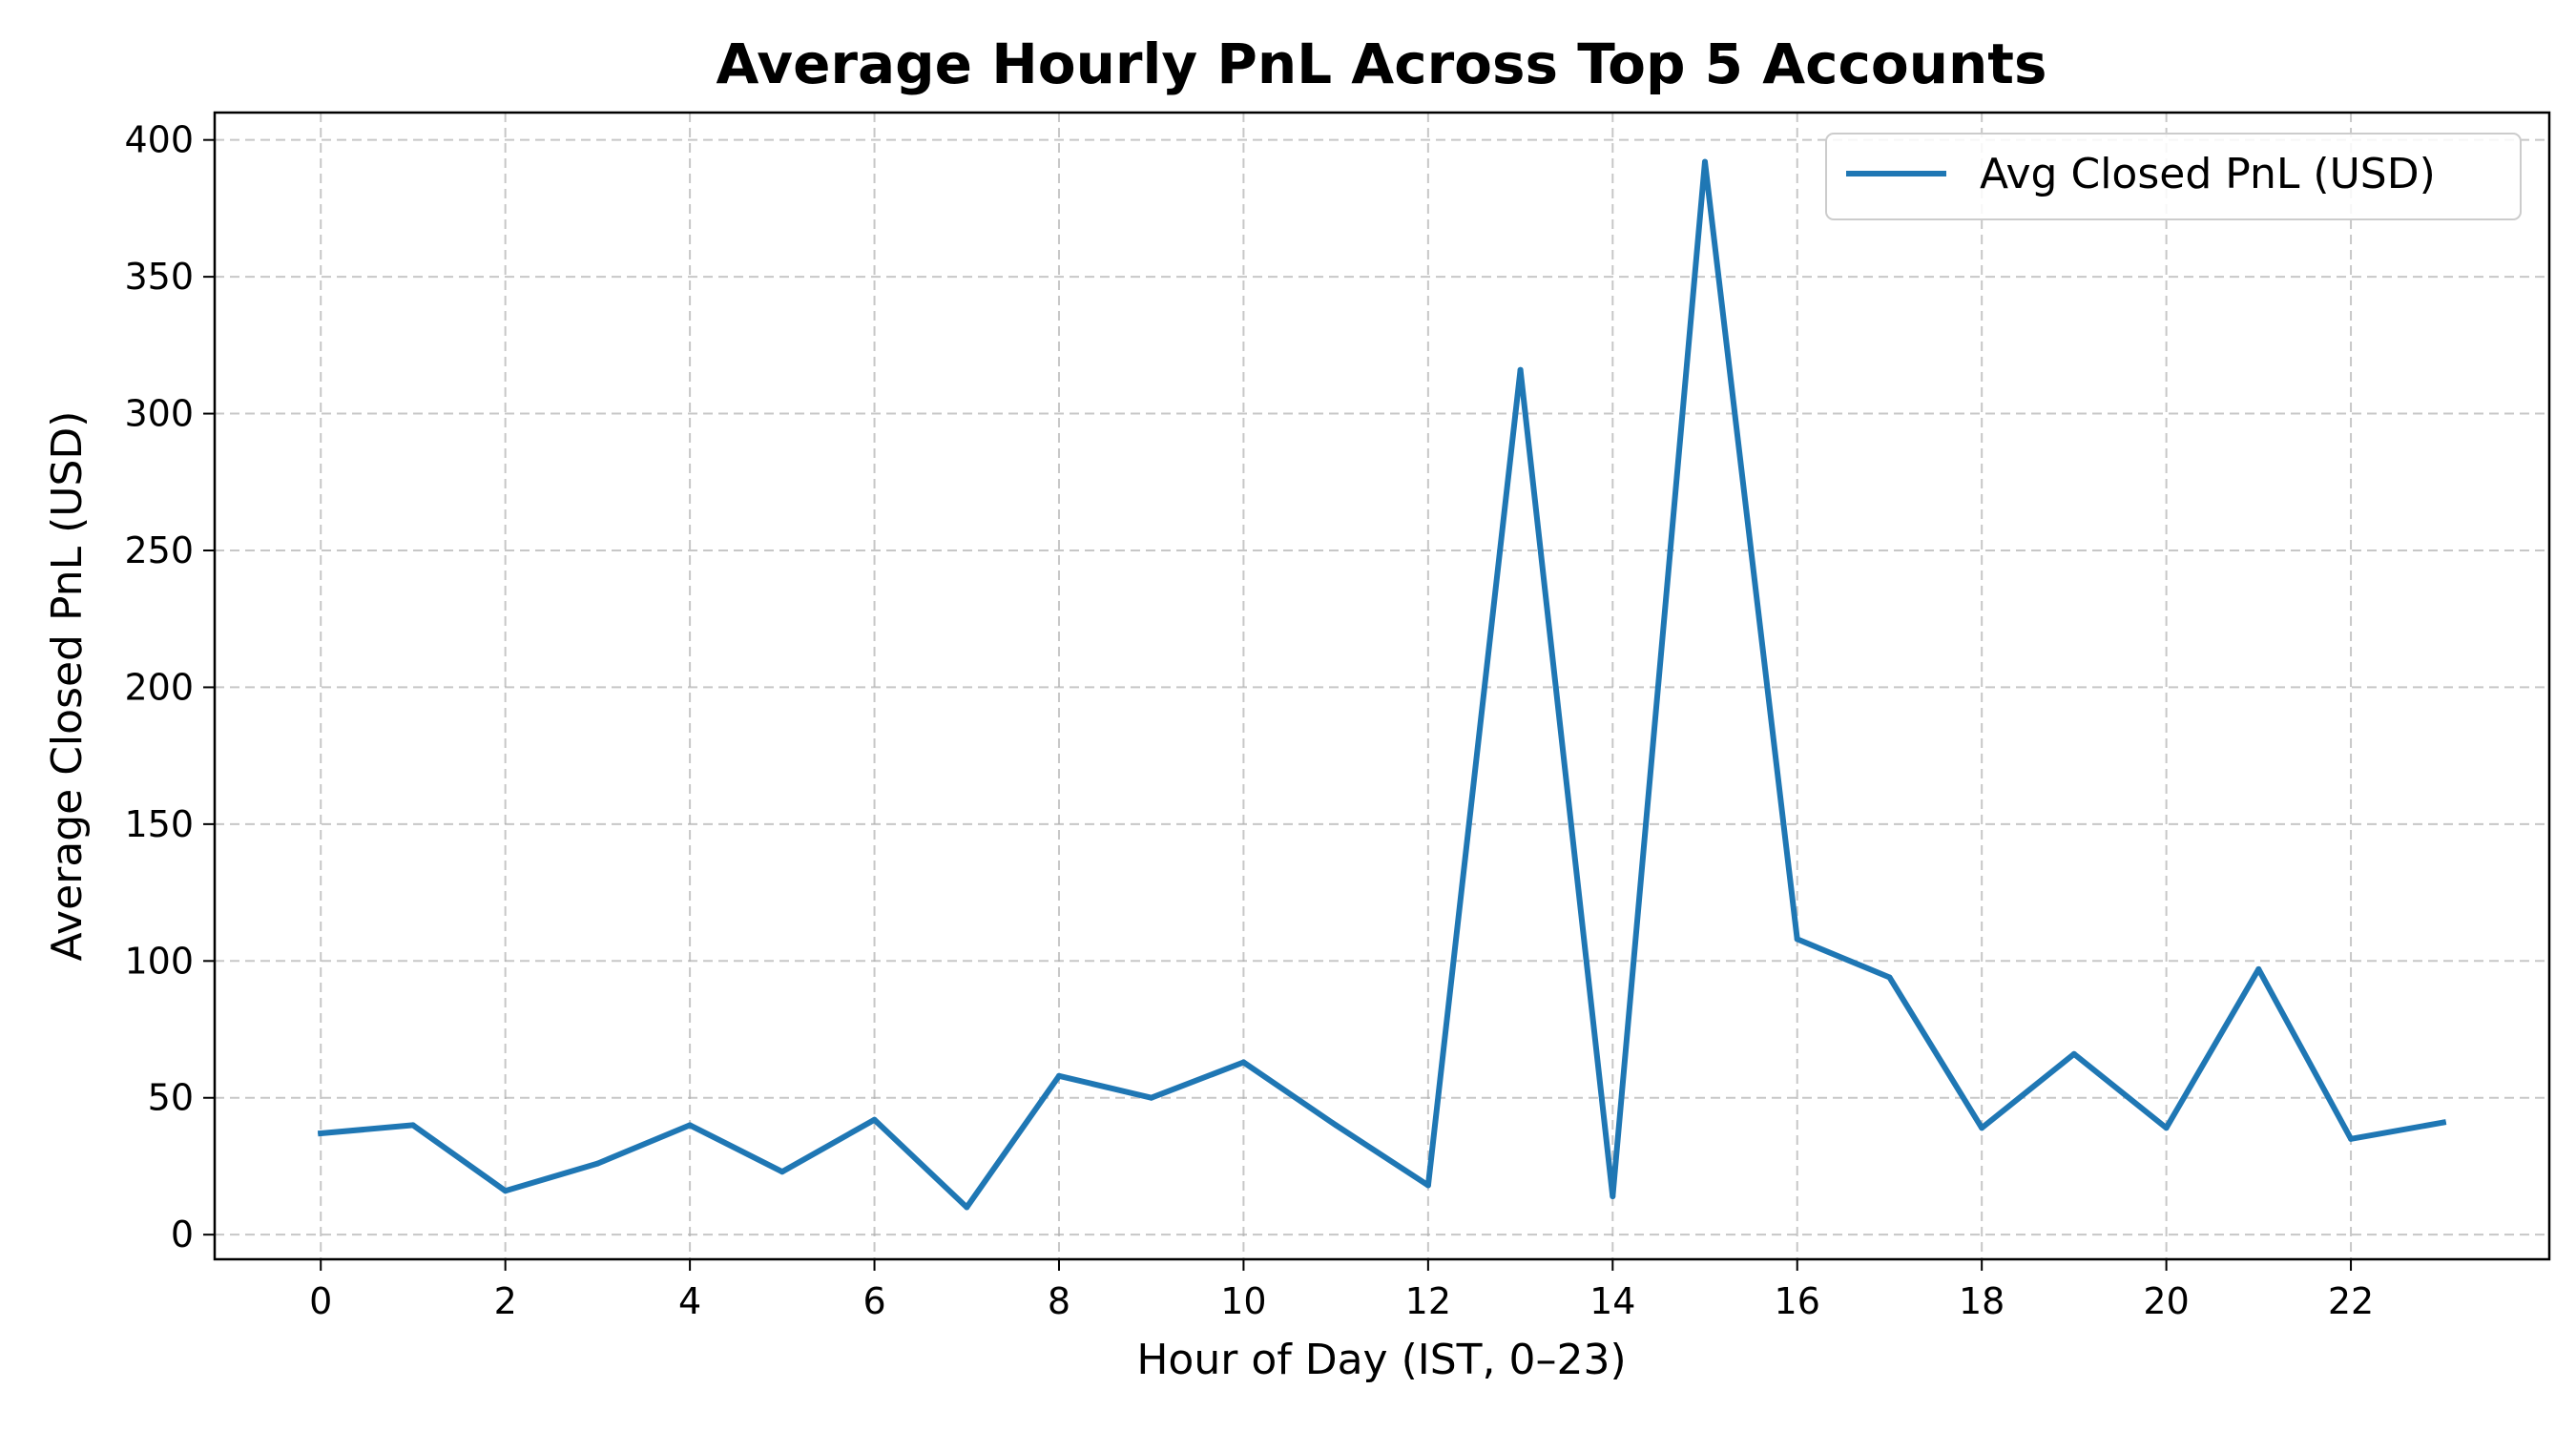 This screenshot has height=1431, width=2576. Describe the element at coordinates (1428, 1301) in the screenshot. I see `x-tick-label: 12` at that location.